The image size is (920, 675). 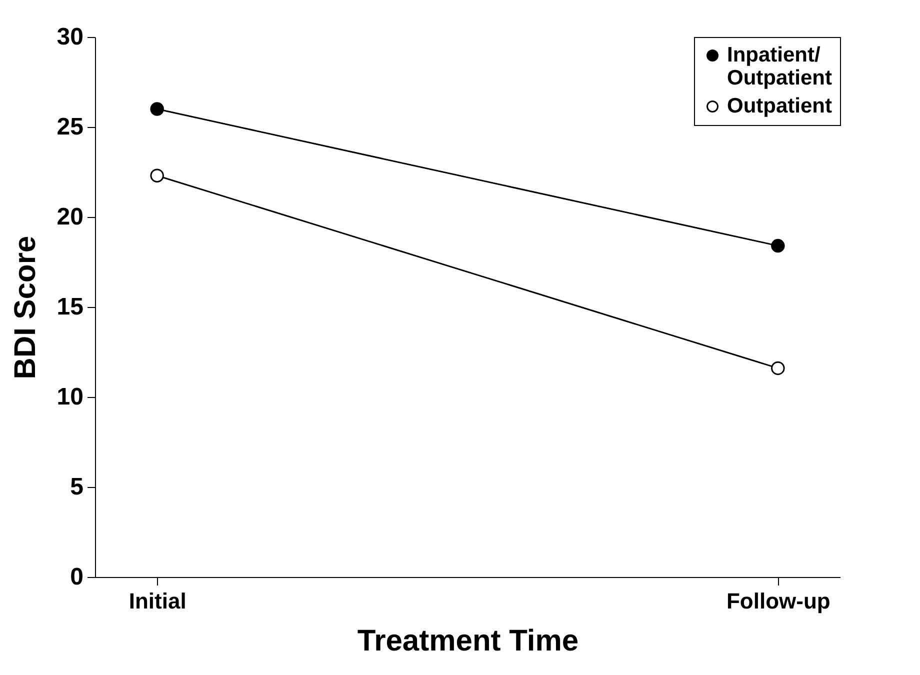 What do you see at coordinates (779, 106) in the screenshot?
I see `legend-label: Outpatient` at bounding box center [779, 106].